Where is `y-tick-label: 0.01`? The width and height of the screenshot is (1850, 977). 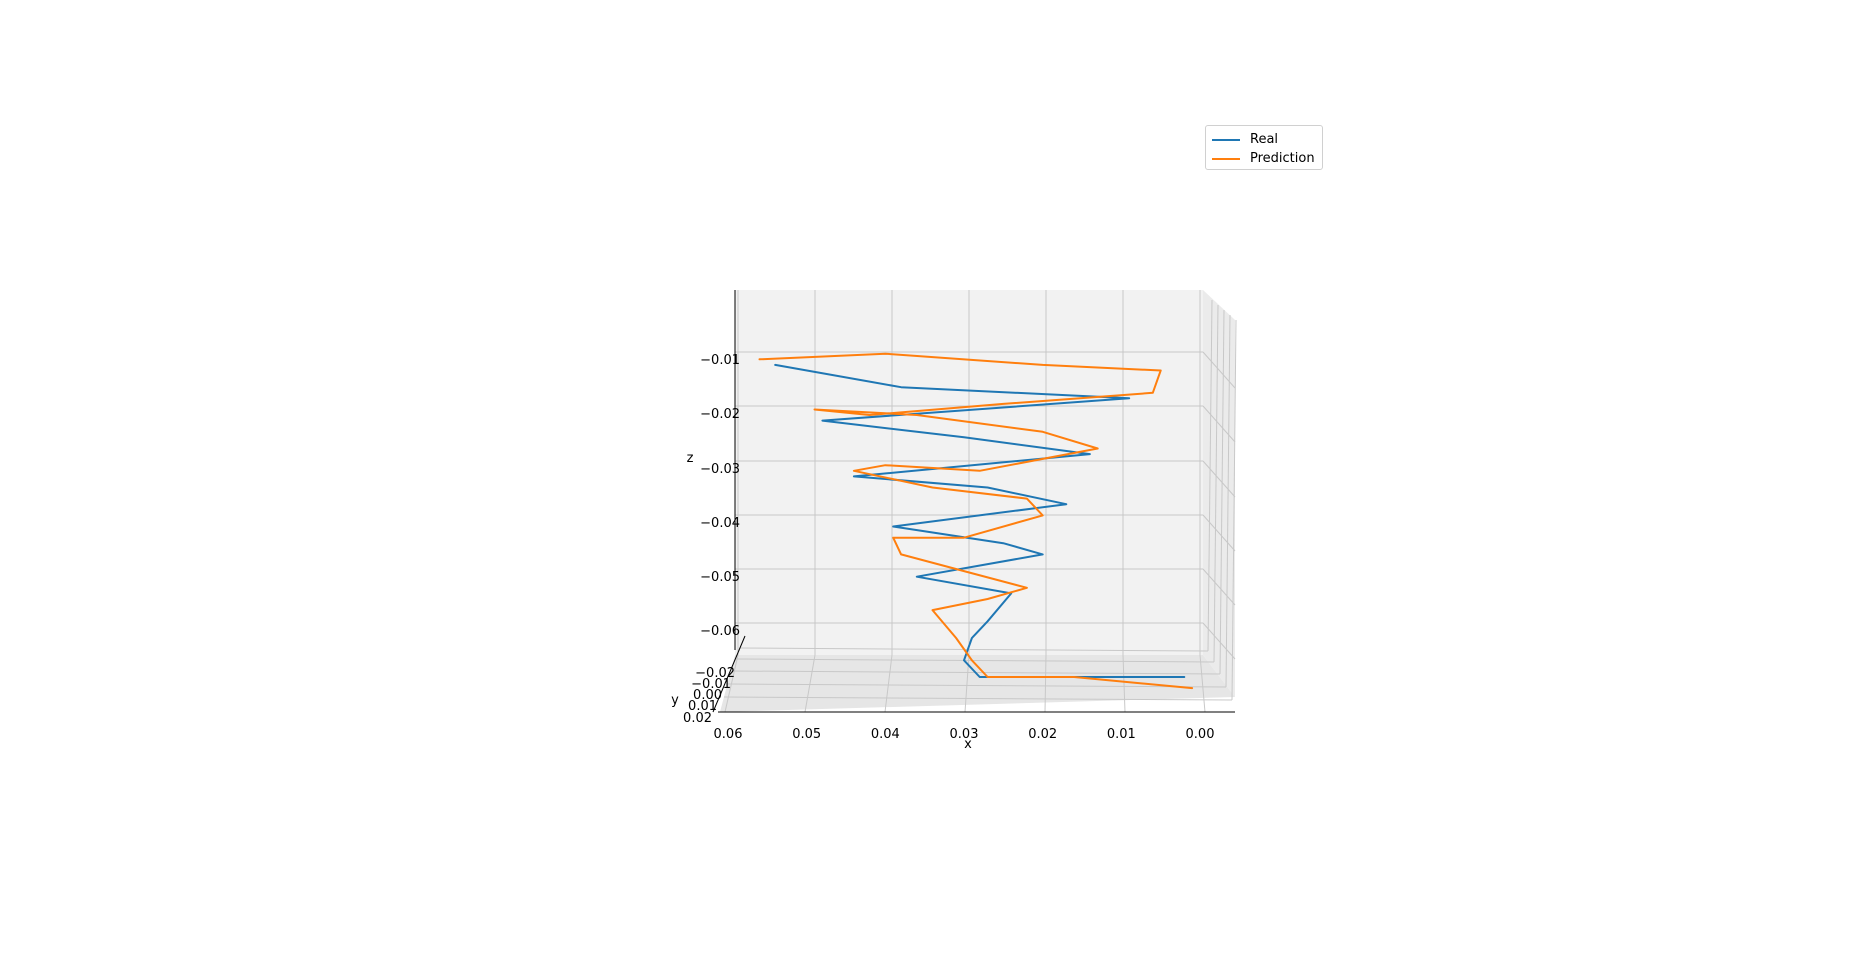
y-tick-label: 0.01 is located at coordinates (702, 706).